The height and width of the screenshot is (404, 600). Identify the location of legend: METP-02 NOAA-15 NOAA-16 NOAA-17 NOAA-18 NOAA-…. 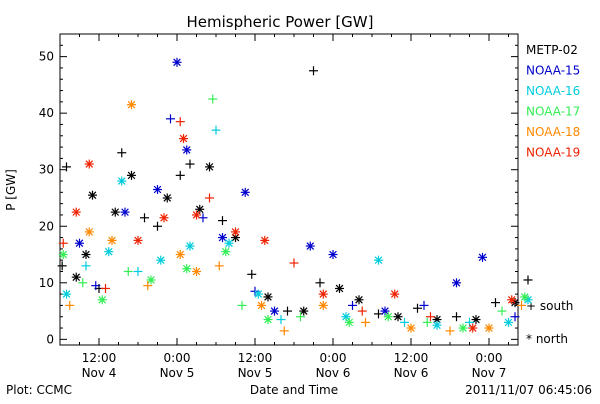
(553, 101).